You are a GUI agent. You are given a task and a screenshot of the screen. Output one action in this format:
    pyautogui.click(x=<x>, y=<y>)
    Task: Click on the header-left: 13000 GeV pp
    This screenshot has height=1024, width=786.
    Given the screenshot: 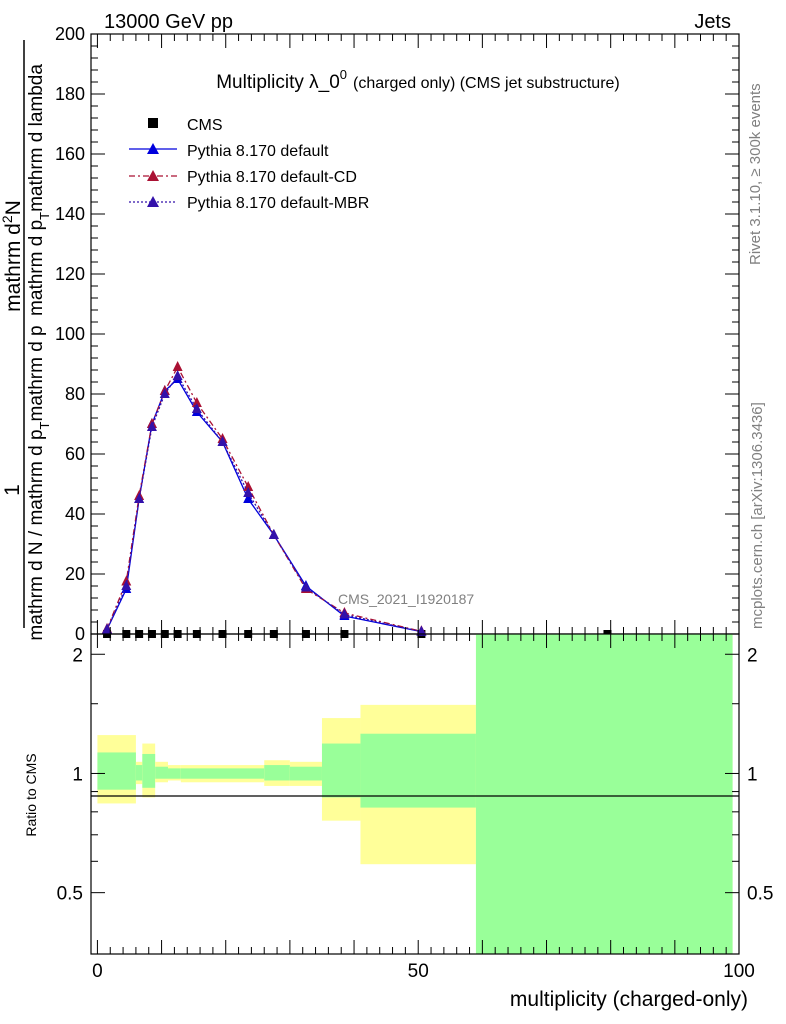 What is the action you would take?
    pyautogui.click(x=168, y=22)
    